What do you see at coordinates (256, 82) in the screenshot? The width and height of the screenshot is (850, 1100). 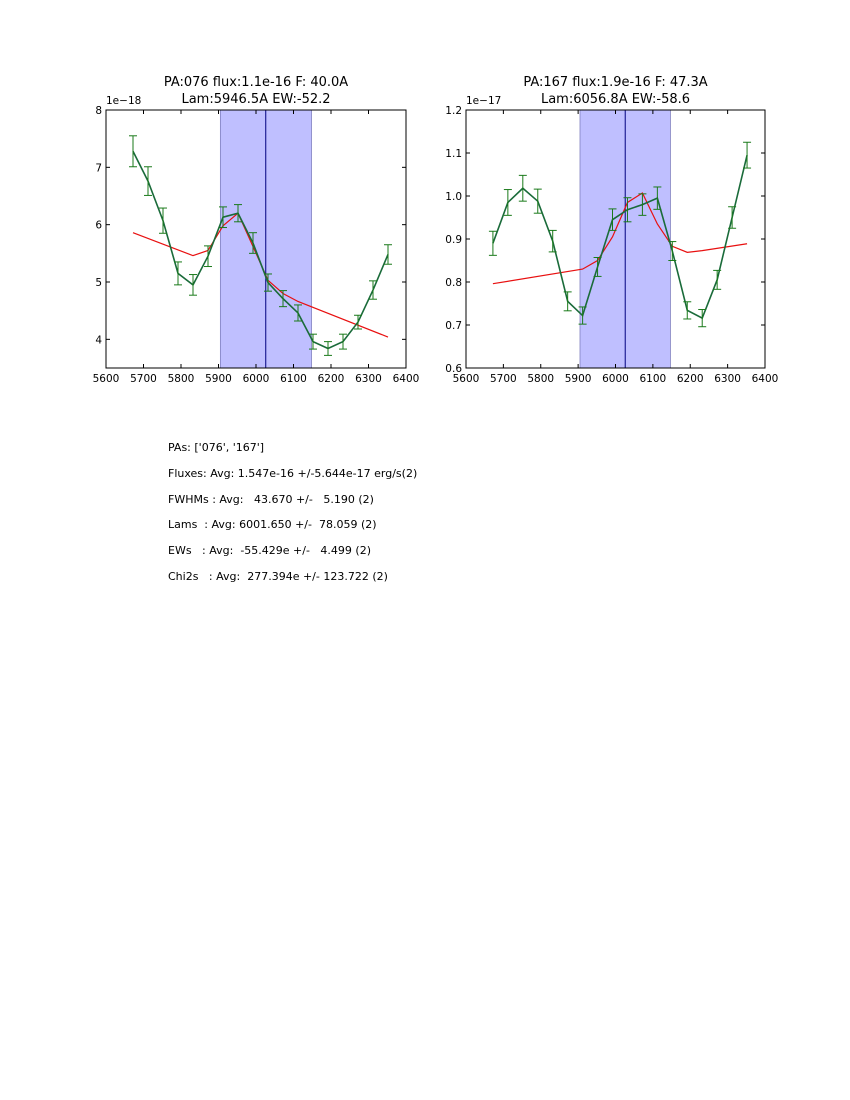 I see `chart-title-line1: PA:076 flux:1.1e-16 F: 40.0A` at bounding box center [256, 82].